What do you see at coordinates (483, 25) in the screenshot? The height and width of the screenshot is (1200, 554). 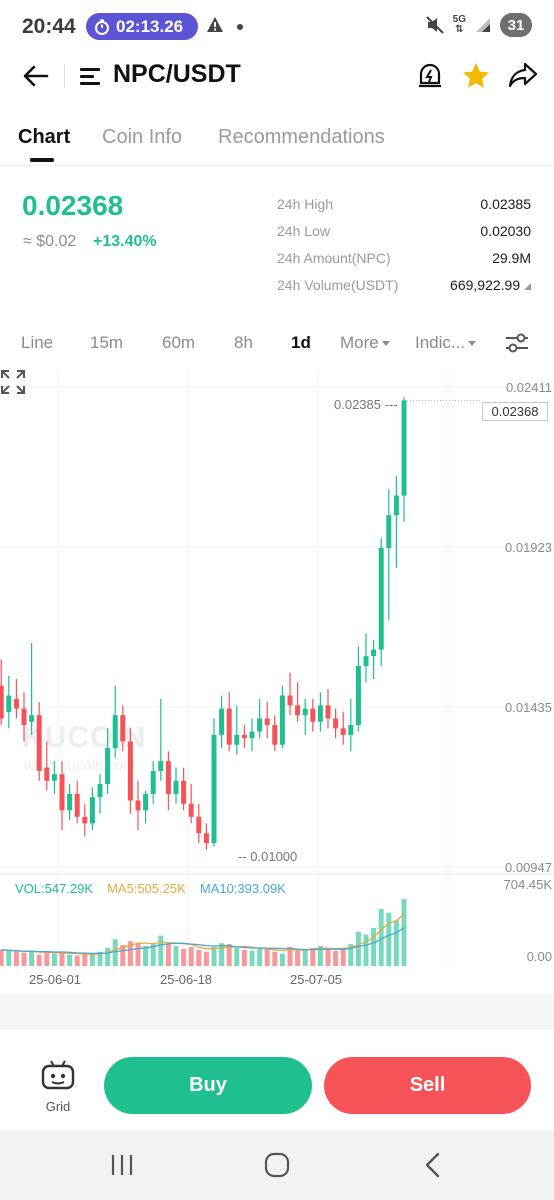 I see `signal-icon` at bounding box center [483, 25].